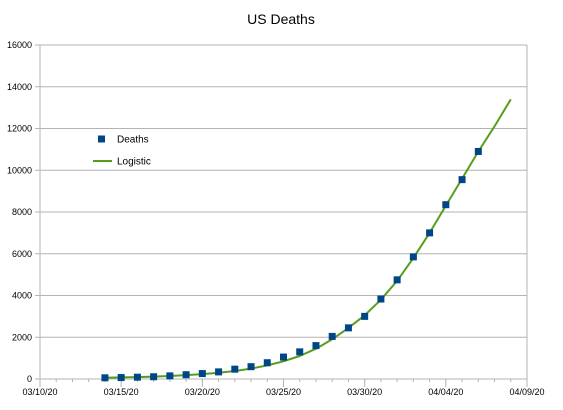  Describe the element at coordinates (202, 392) in the screenshot. I see `x-tick-label: 03/20/20` at that location.